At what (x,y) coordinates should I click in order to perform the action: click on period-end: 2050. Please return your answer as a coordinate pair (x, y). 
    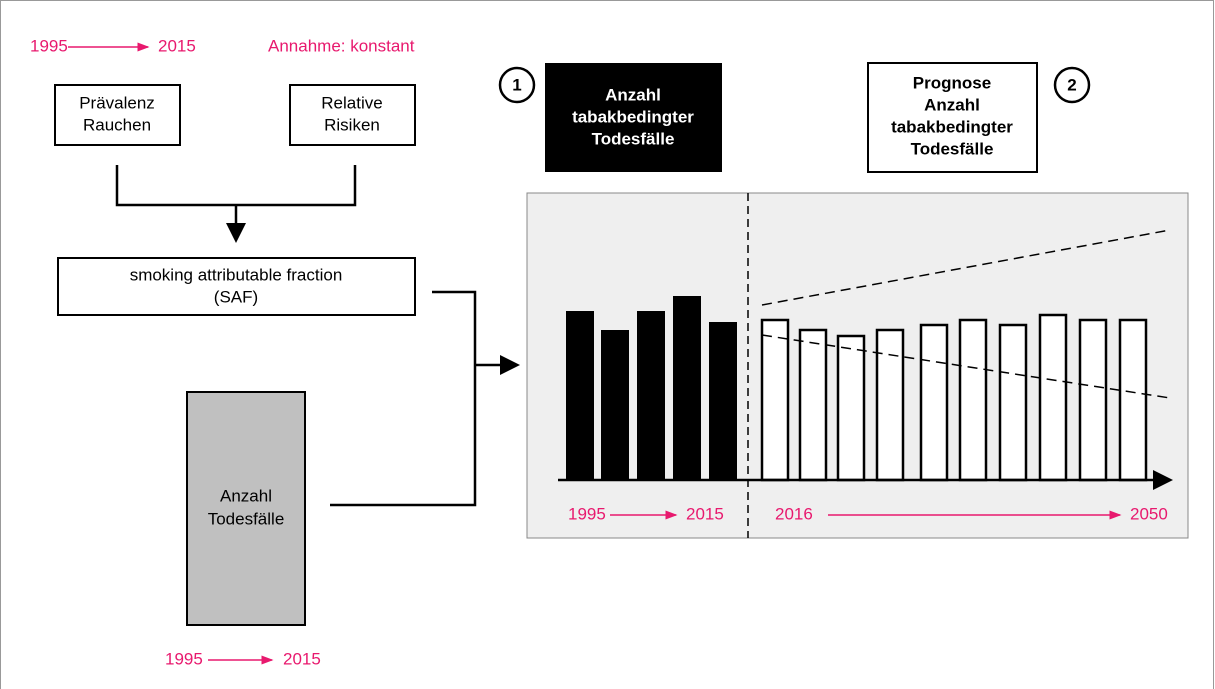
    Looking at the image, I should click on (1149, 513).